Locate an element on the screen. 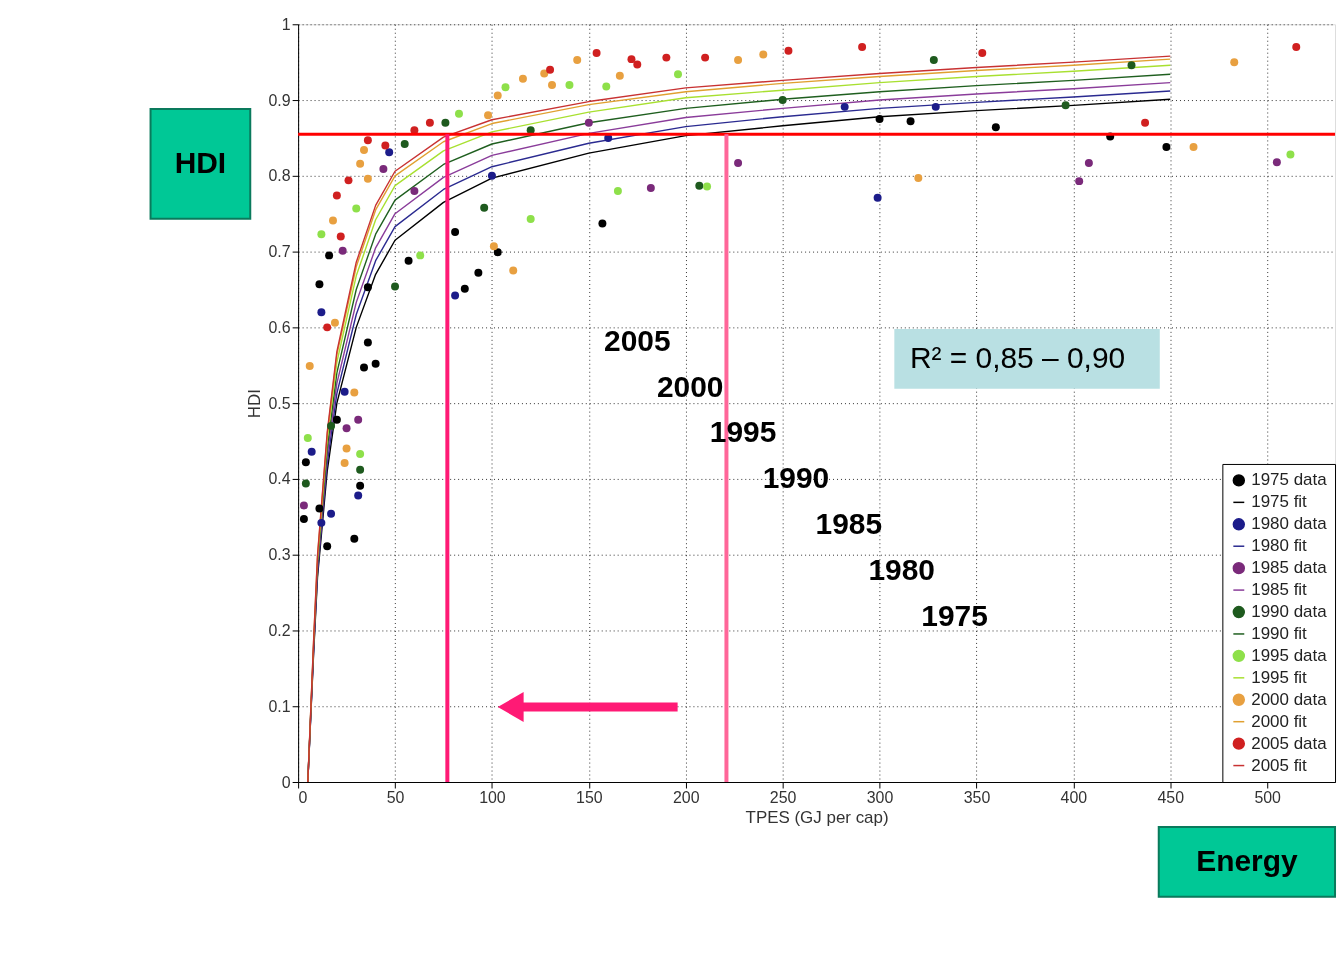 The height and width of the screenshot is (956, 1342). legend-label: 2005 data is located at coordinates (1289, 743).